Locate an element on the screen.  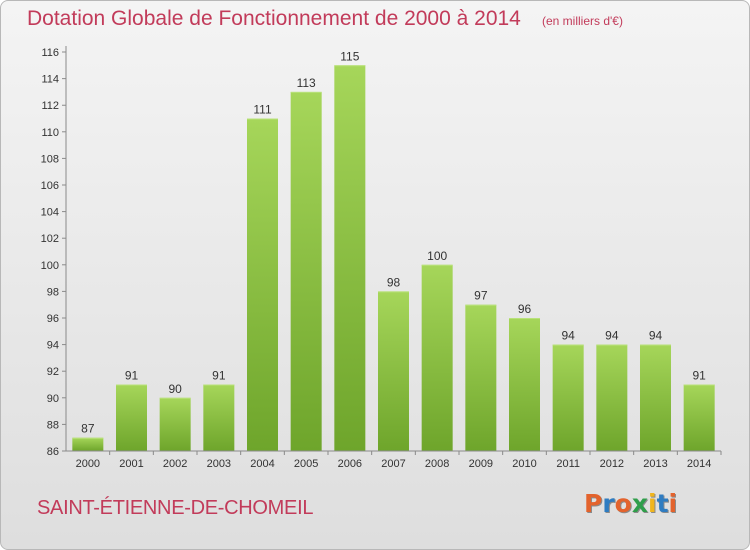
logo-letter: r is located at coordinates (608, 503).